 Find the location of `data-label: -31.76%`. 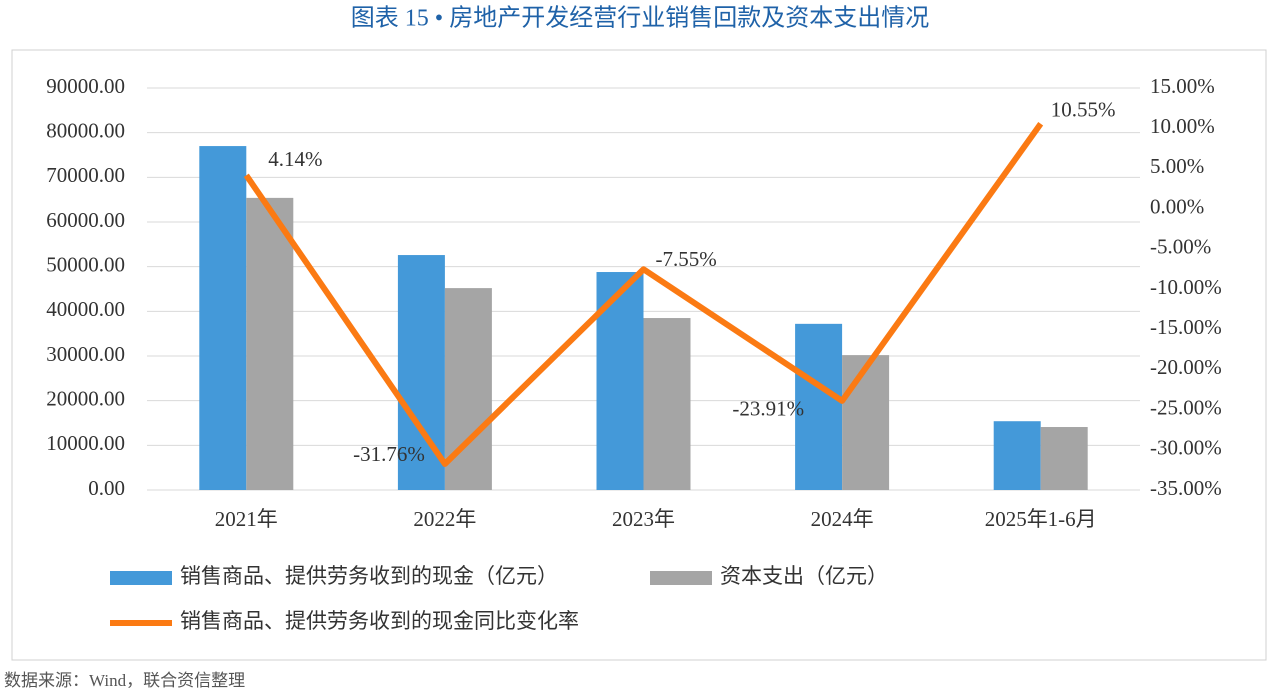

data-label: -31.76% is located at coordinates (389, 454).